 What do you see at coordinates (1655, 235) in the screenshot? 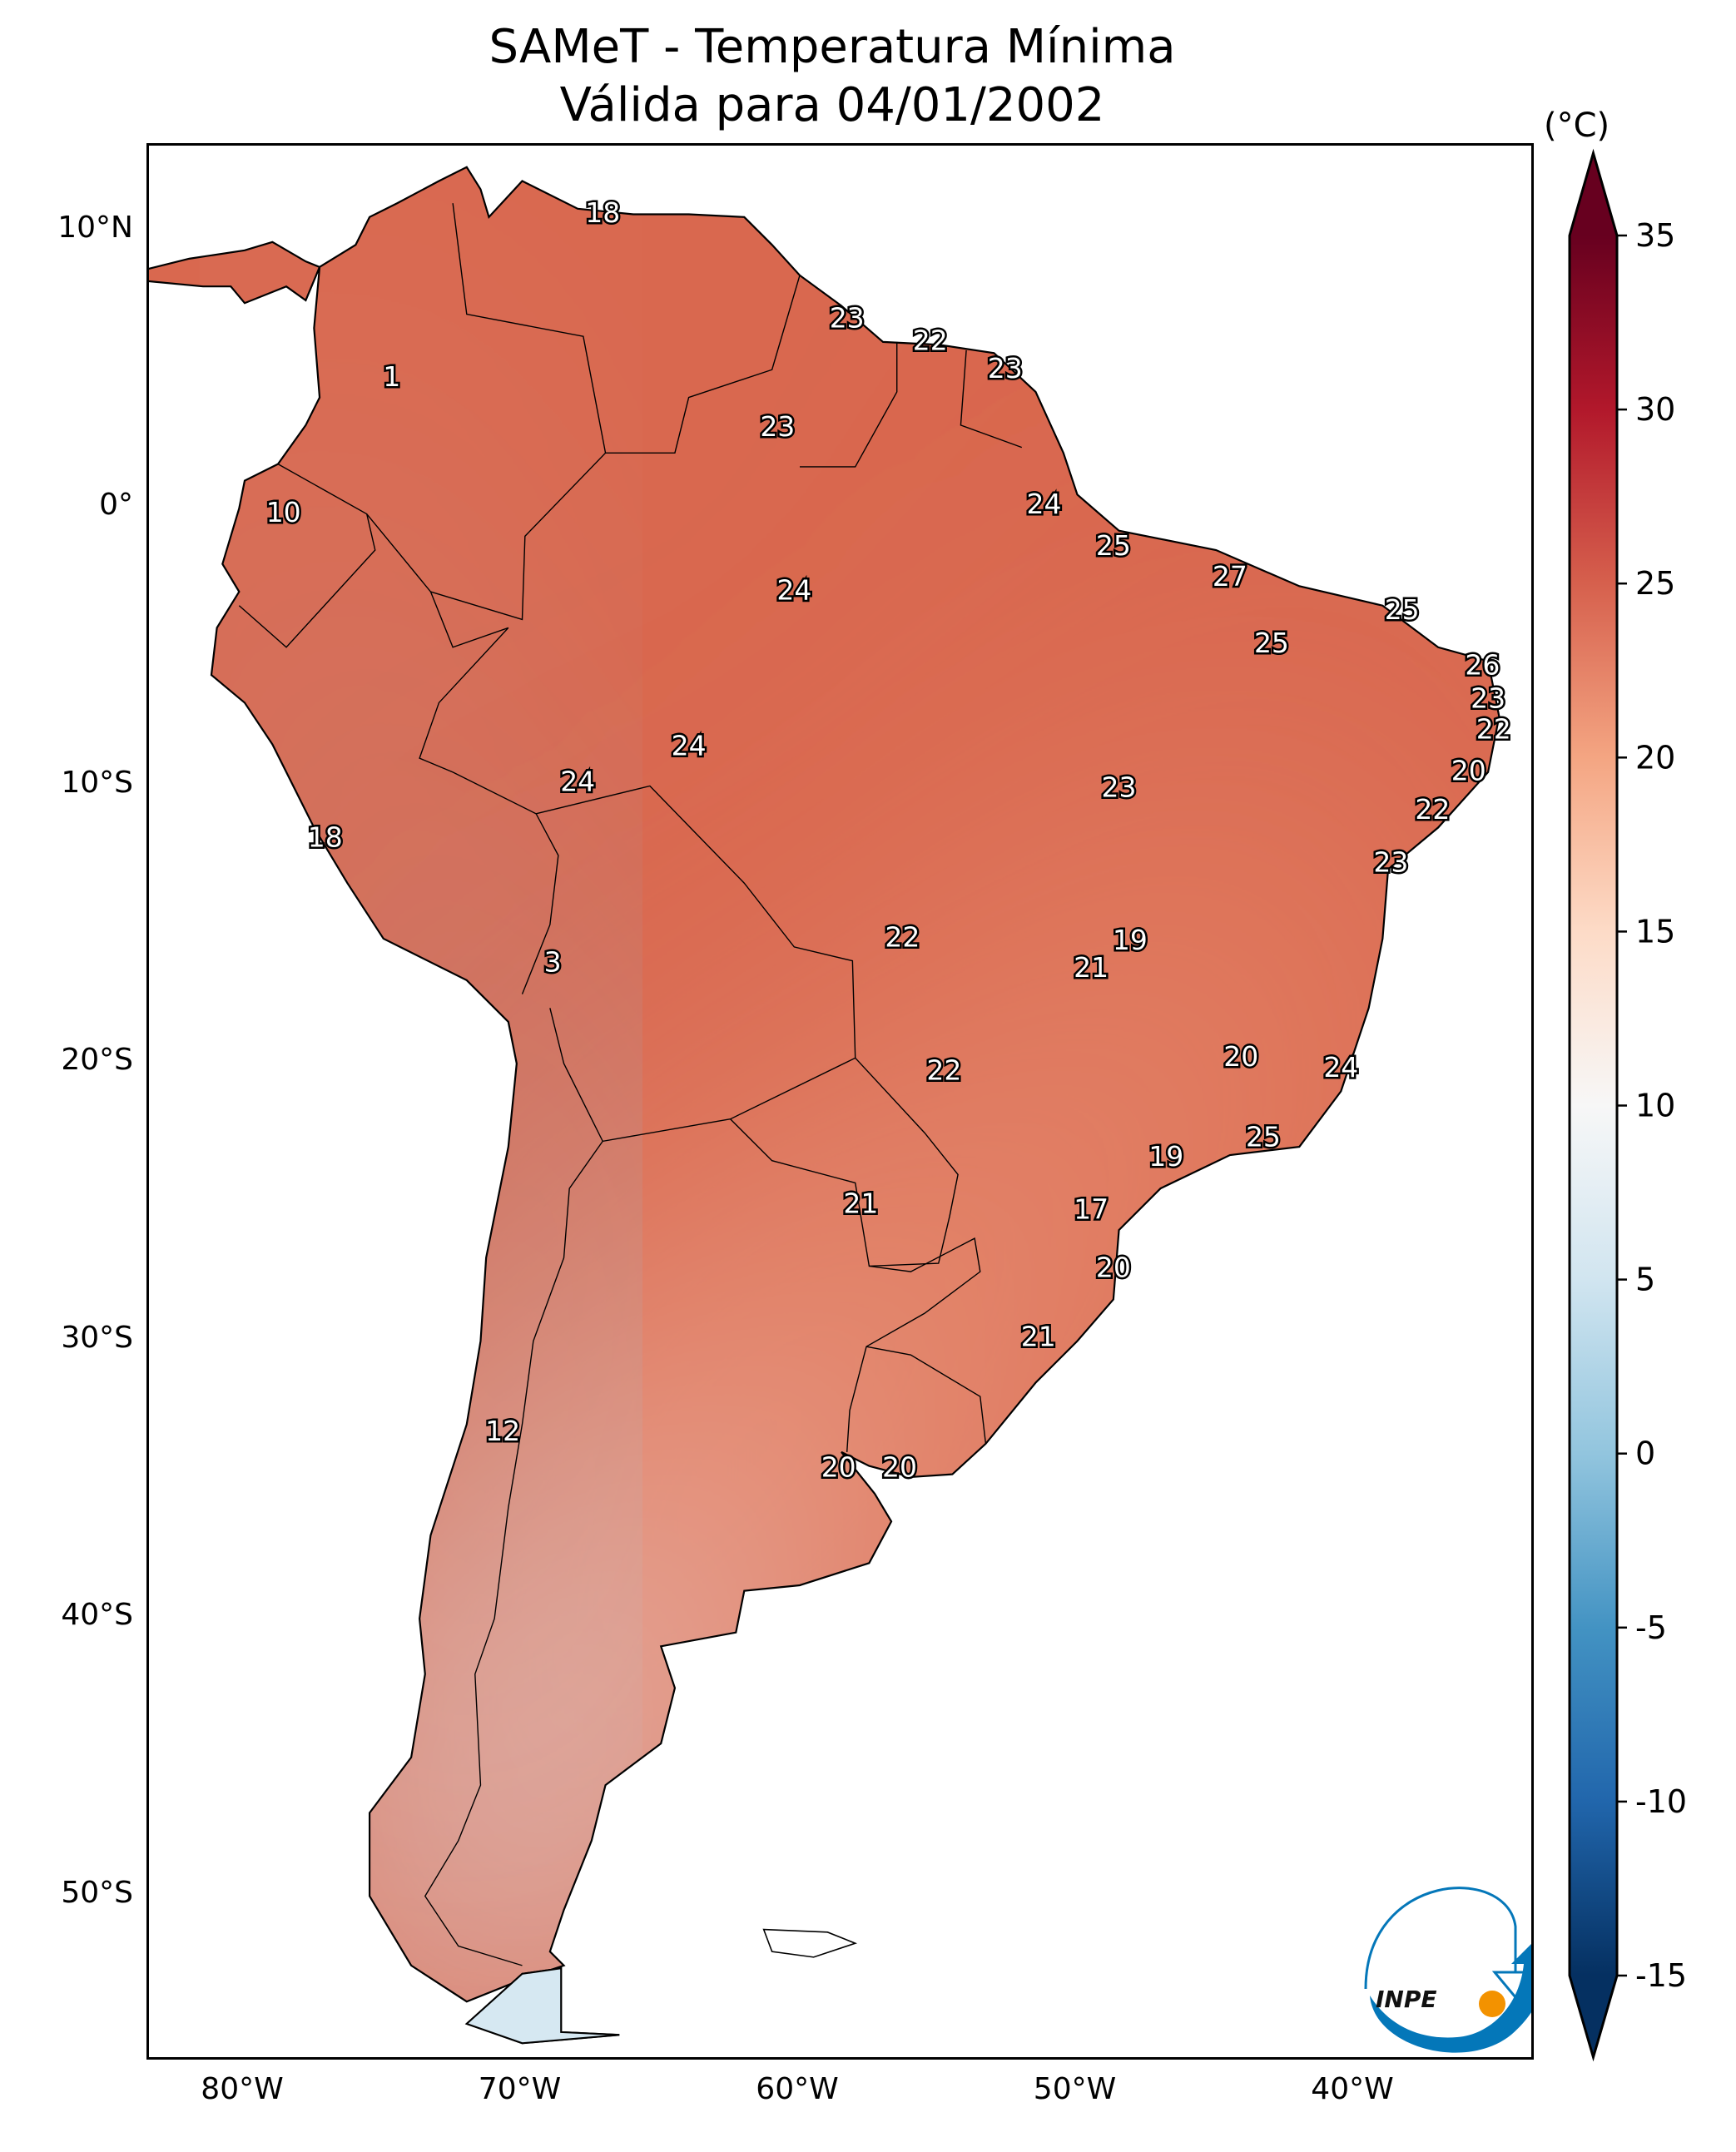
I see `colorbar-tick-label: 35` at bounding box center [1655, 235].